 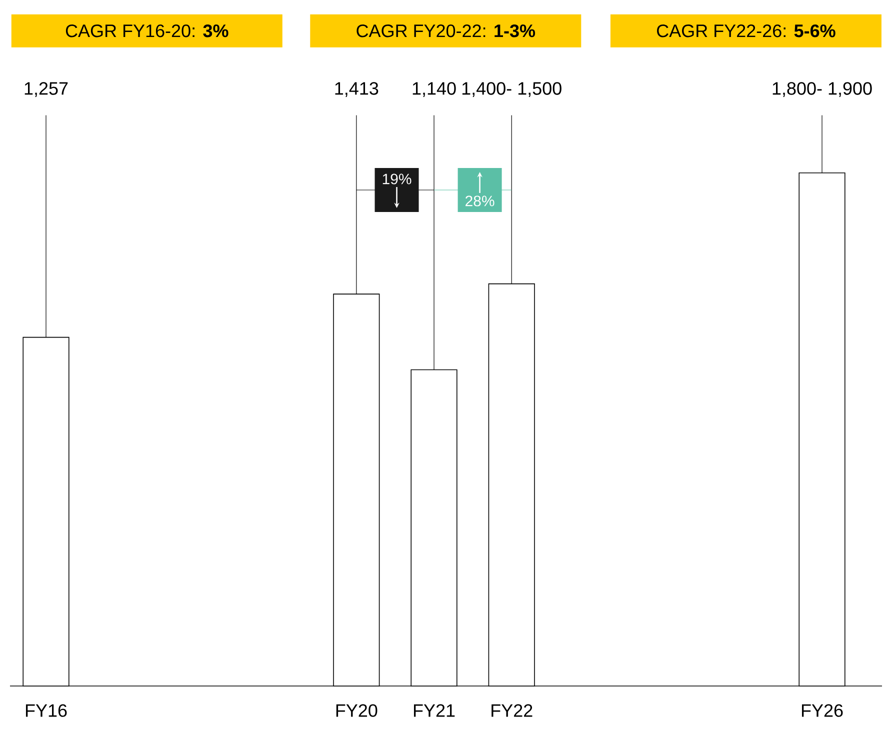 What do you see at coordinates (434, 89) in the screenshot?
I see `data-label: 1,140` at bounding box center [434, 89].